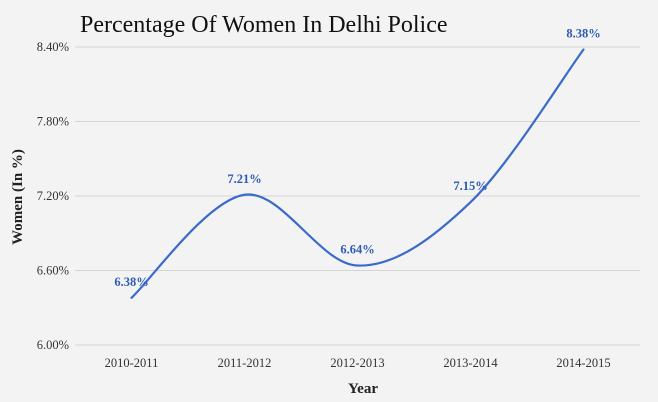  What do you see at coordinates (244, 179) in the screenshot?
I see `data-label: 7.21%` at bounding box center [244, 179].